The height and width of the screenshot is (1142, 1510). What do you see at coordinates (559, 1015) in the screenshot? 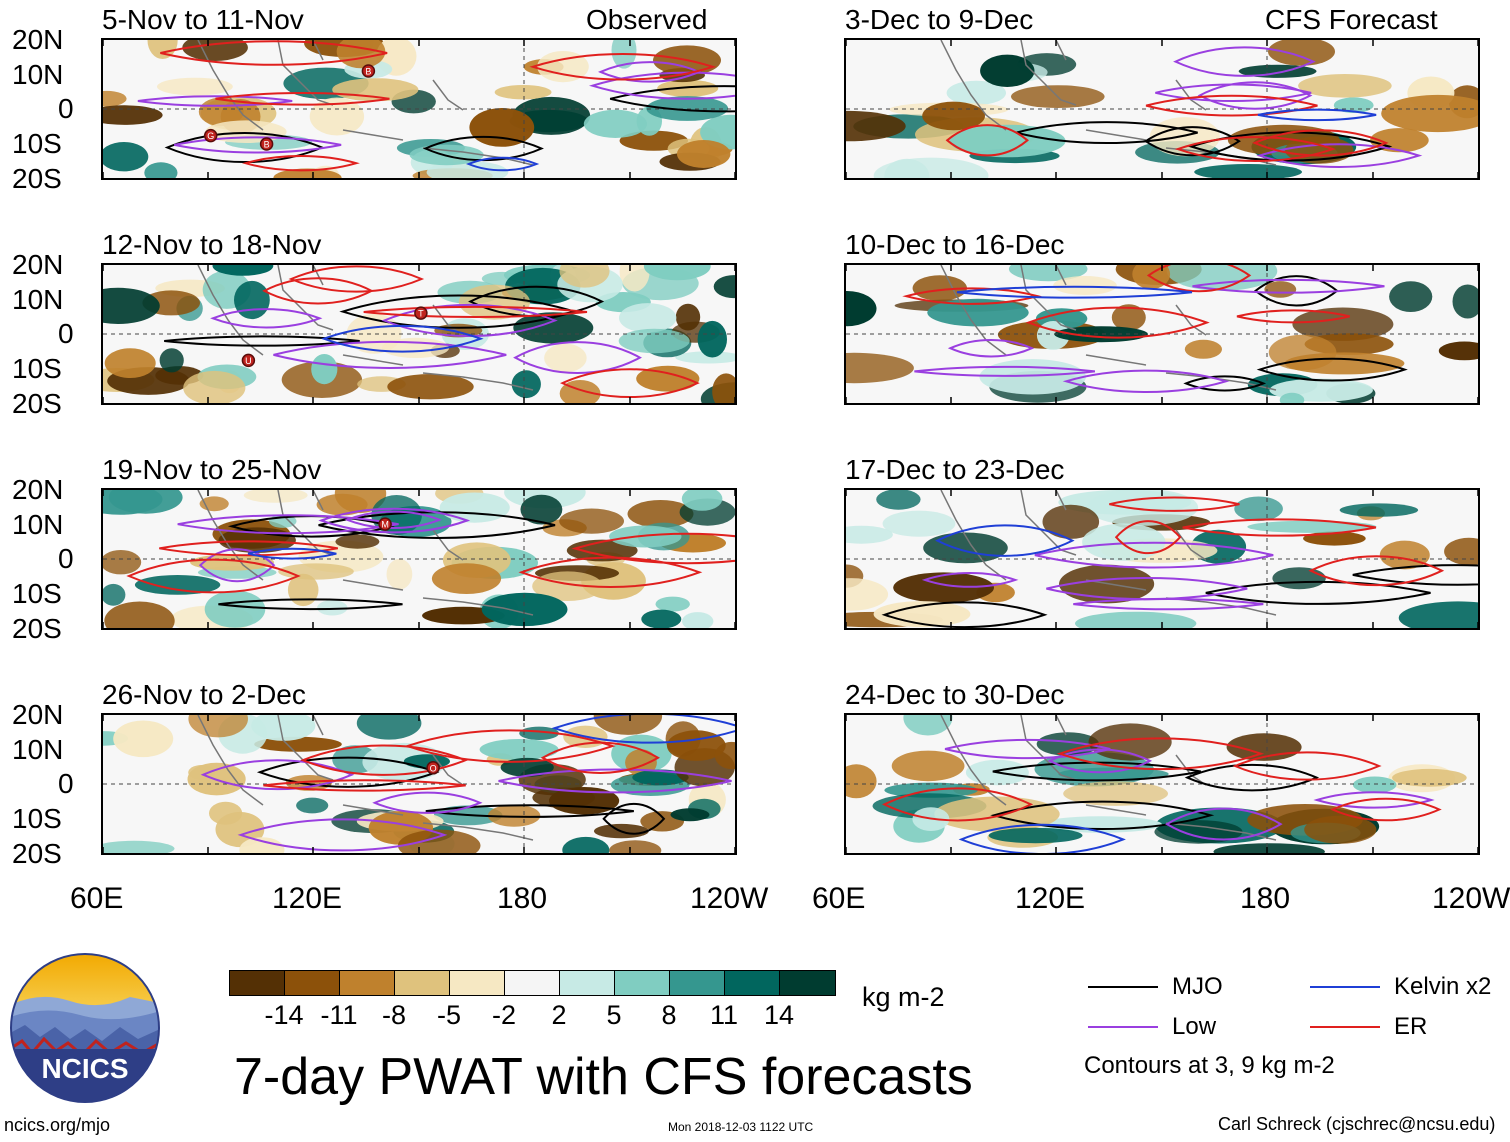
I see `colorbar-tick-label: 2` at bounding box center [559, 1015].